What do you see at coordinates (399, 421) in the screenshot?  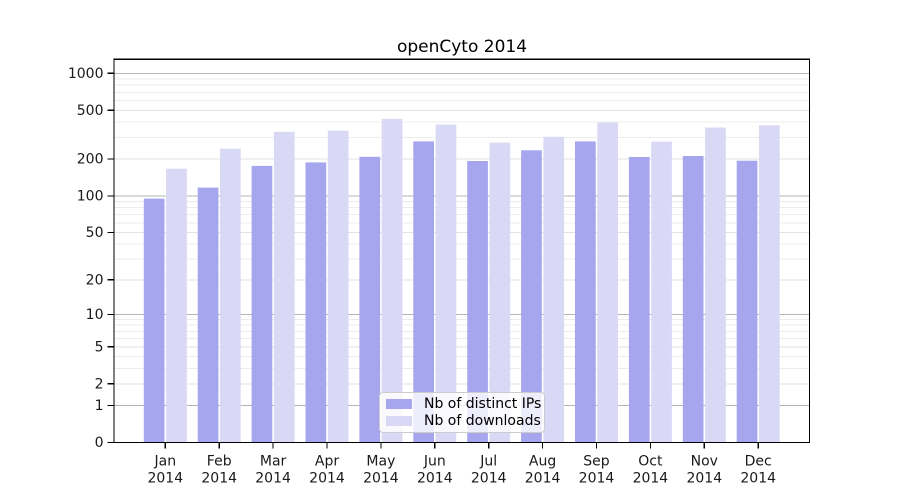 I see `legend-swatch-downloads-icon` at bounding box center [399, 421].